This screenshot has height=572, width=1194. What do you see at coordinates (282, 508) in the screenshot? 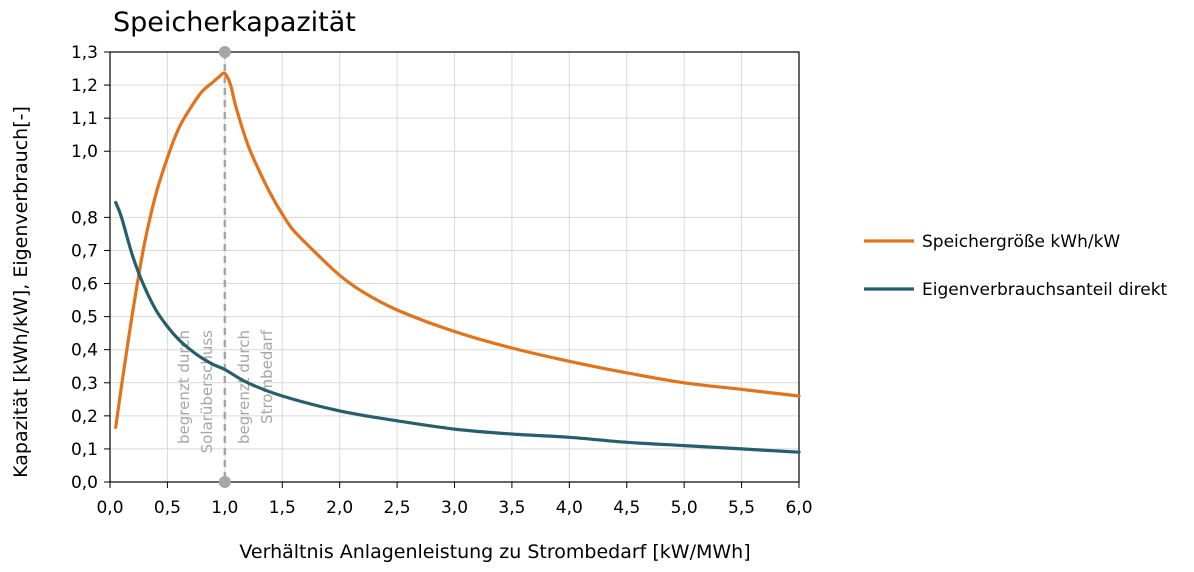
I see `x-tick-label: 1,5` at bounding box center [282, 508].